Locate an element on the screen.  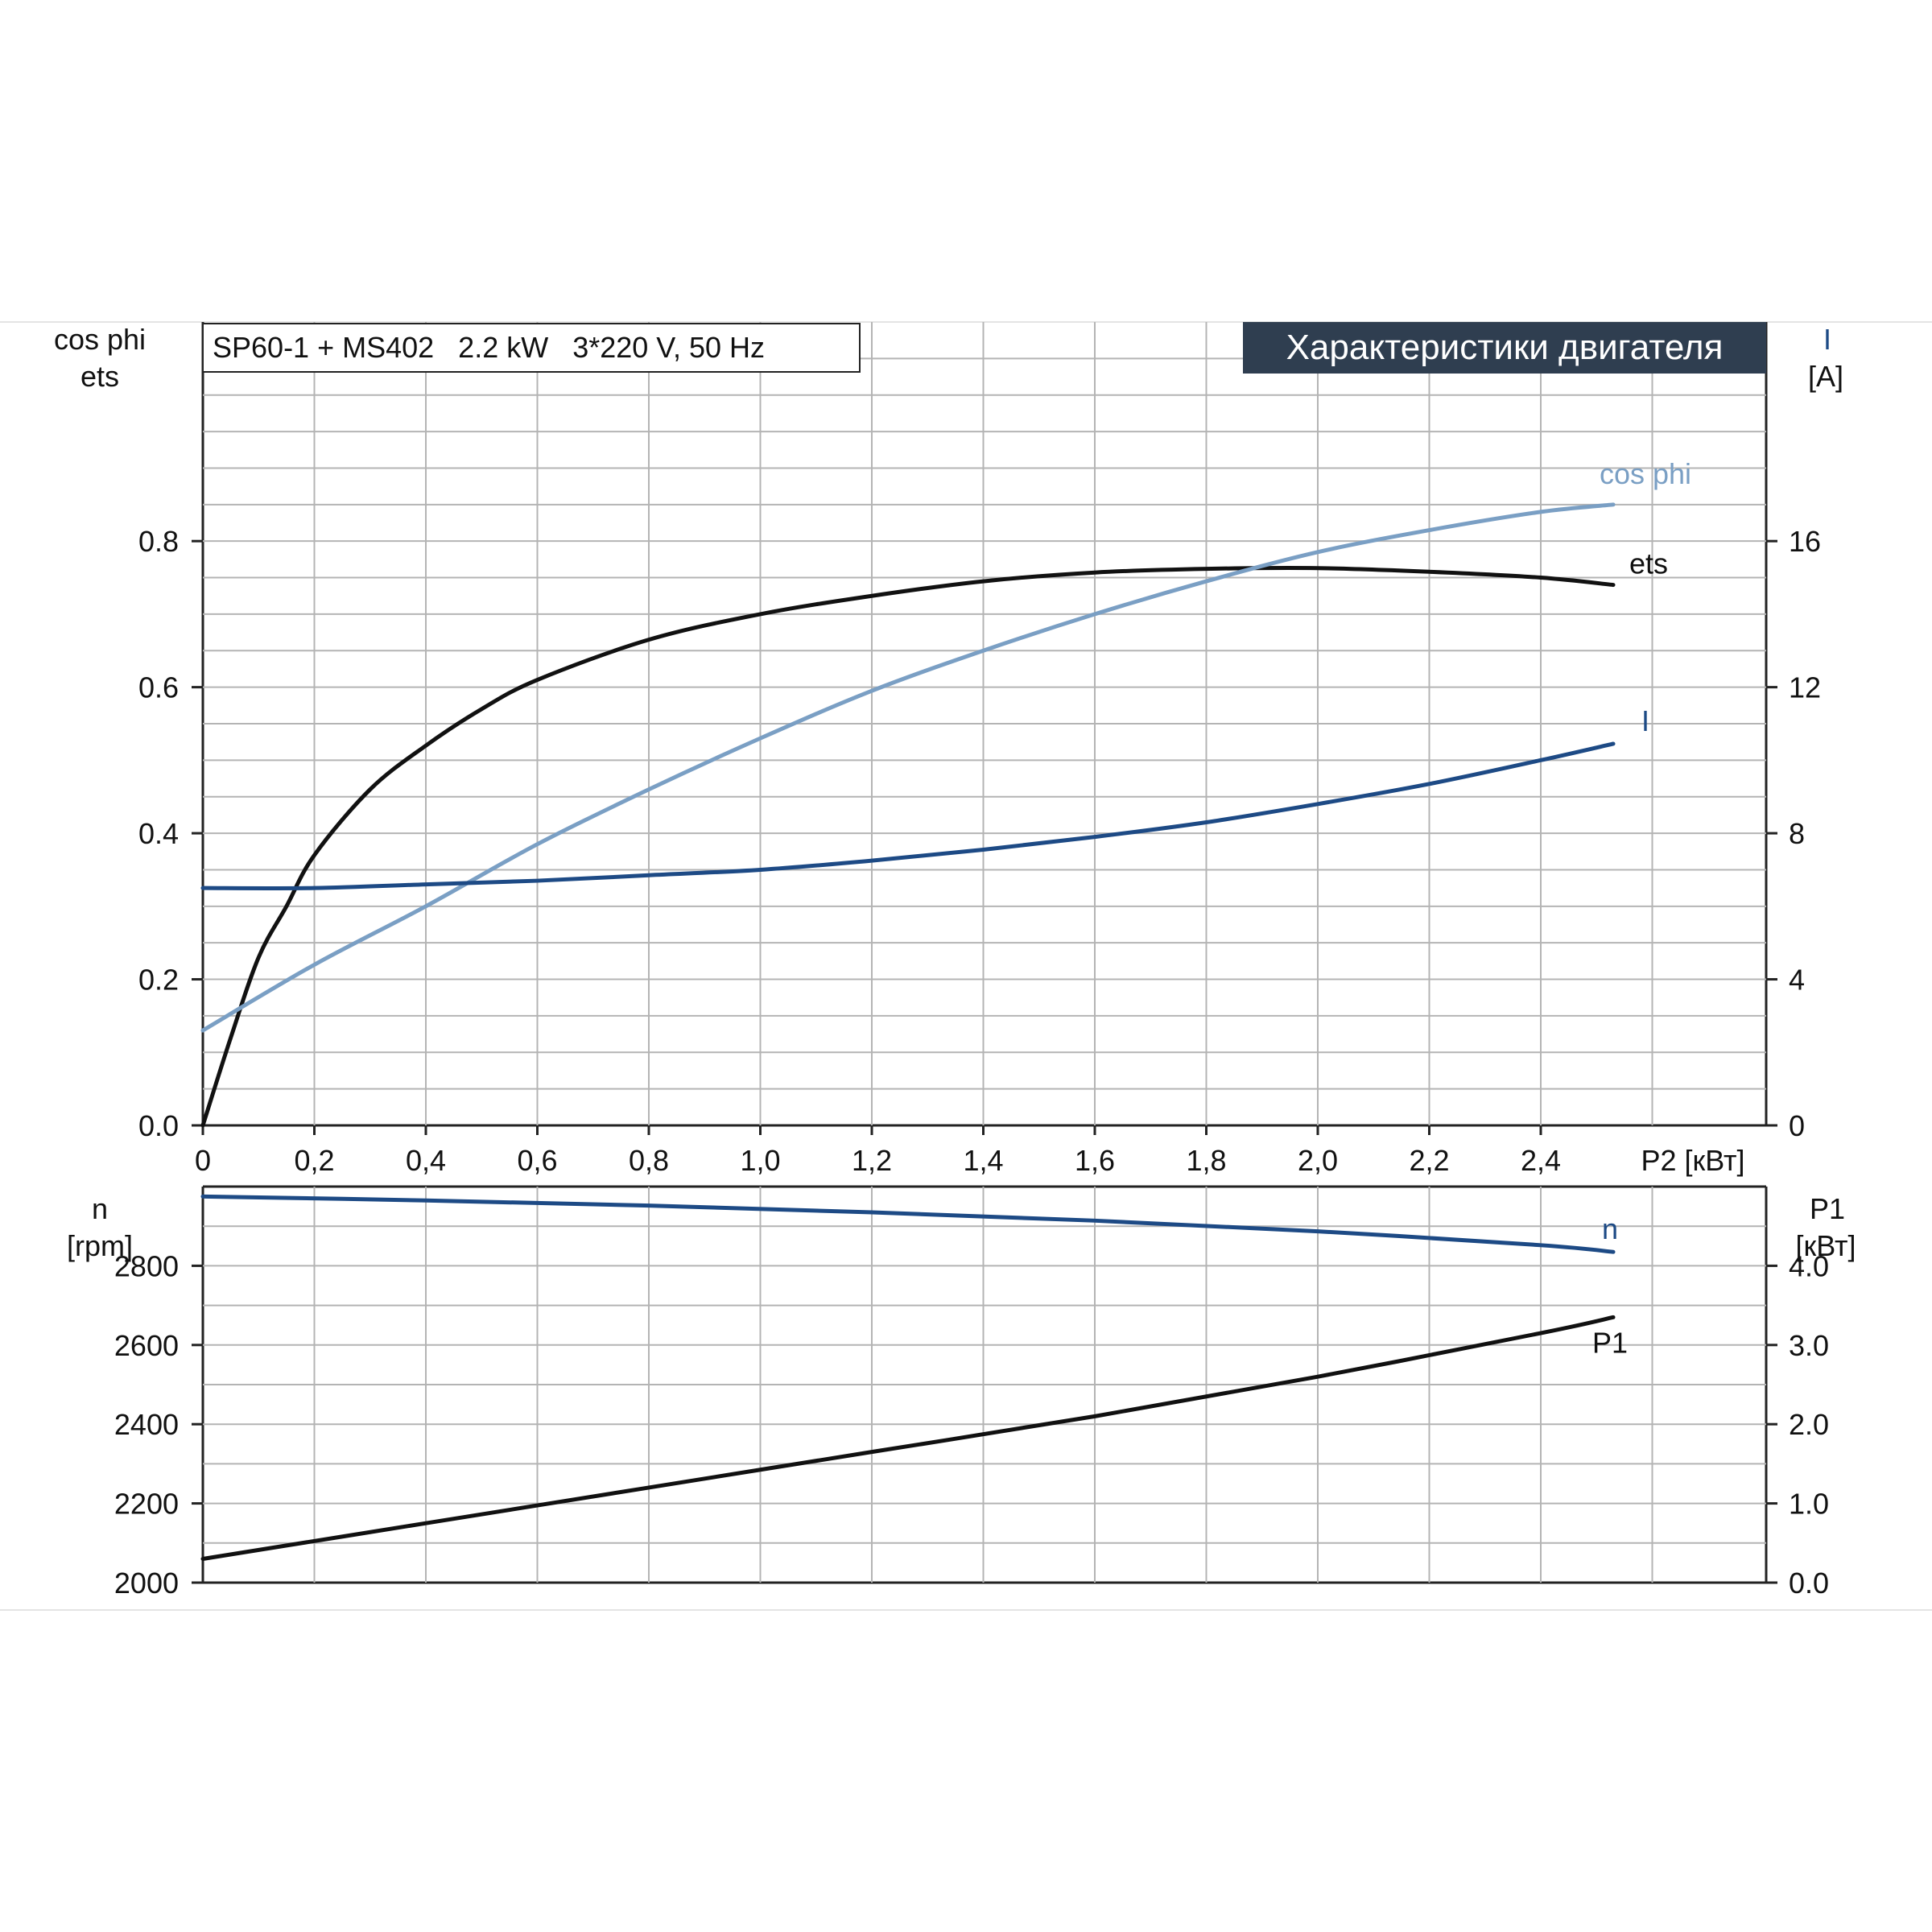
panel0-tick-label-x: 0,8 is located at coordinates (649, 1160).